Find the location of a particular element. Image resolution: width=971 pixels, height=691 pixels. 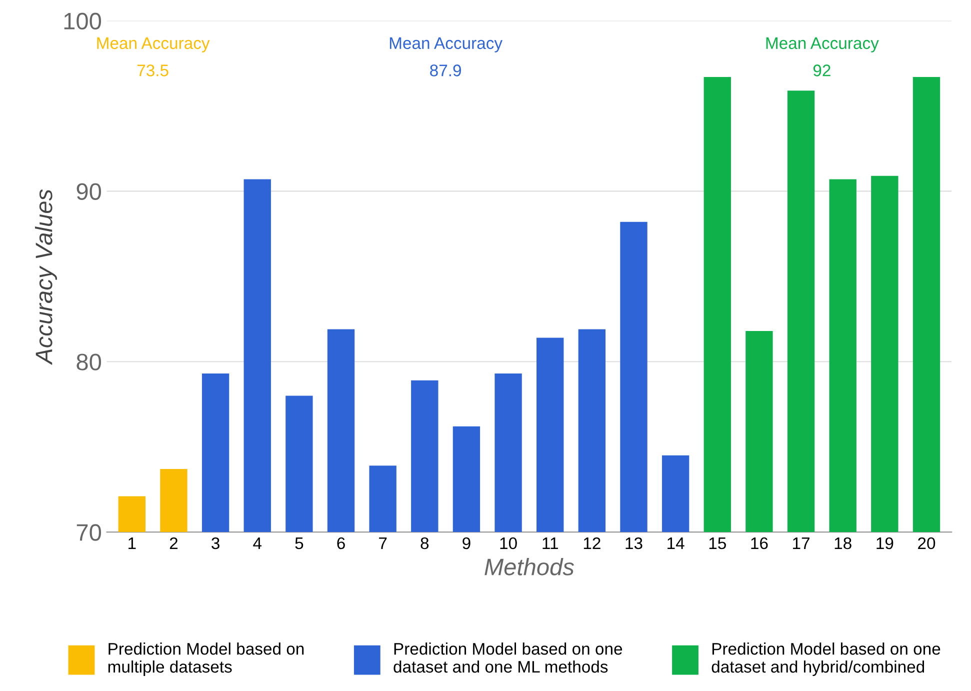

x-tick-label: 3 is located at coordinates (216, 543).